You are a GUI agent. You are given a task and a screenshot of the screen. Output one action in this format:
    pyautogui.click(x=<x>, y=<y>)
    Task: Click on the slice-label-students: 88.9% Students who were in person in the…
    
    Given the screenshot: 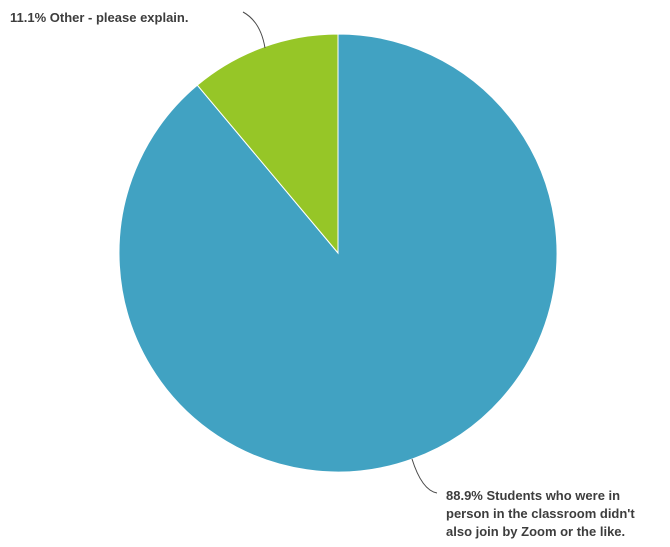 What is the action you would take?
    pyautogui.click(x=542, y=513)
    